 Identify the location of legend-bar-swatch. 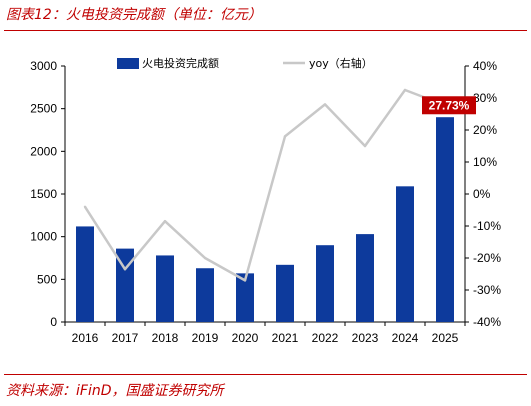
(128, 63).